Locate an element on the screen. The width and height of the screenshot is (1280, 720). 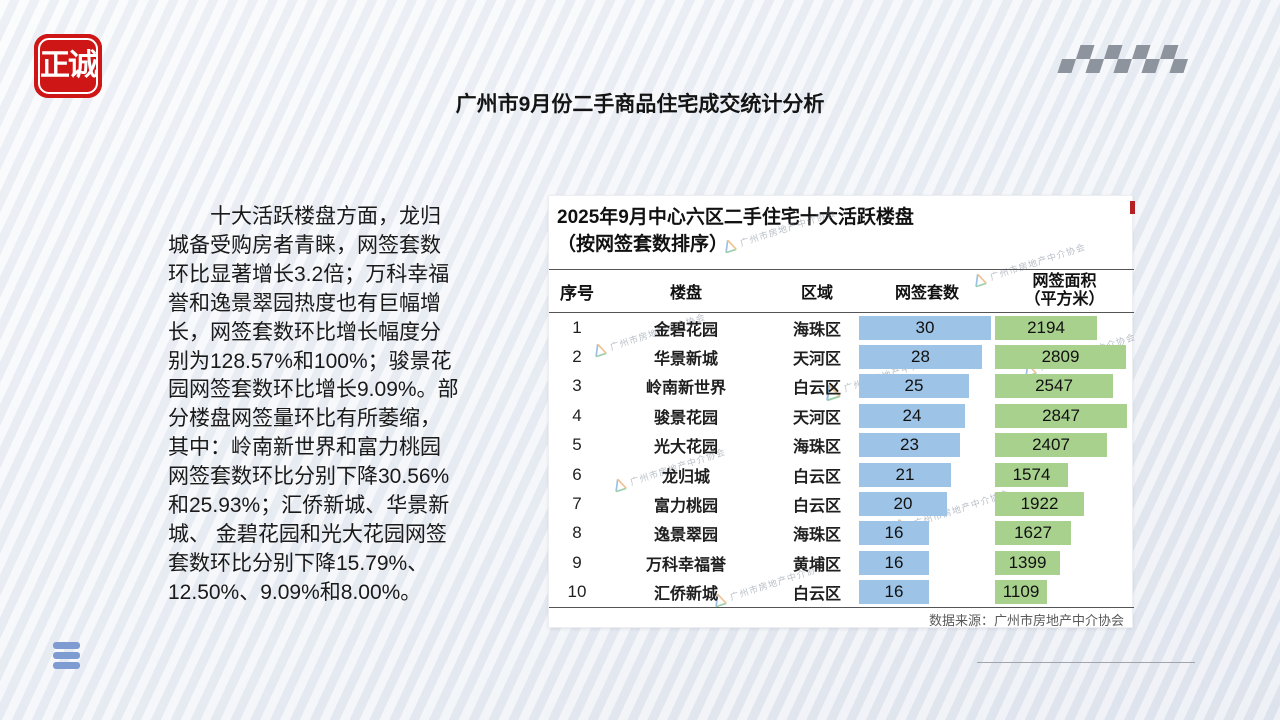
area-bar: 2407 is located at coordinates (1051, 445).